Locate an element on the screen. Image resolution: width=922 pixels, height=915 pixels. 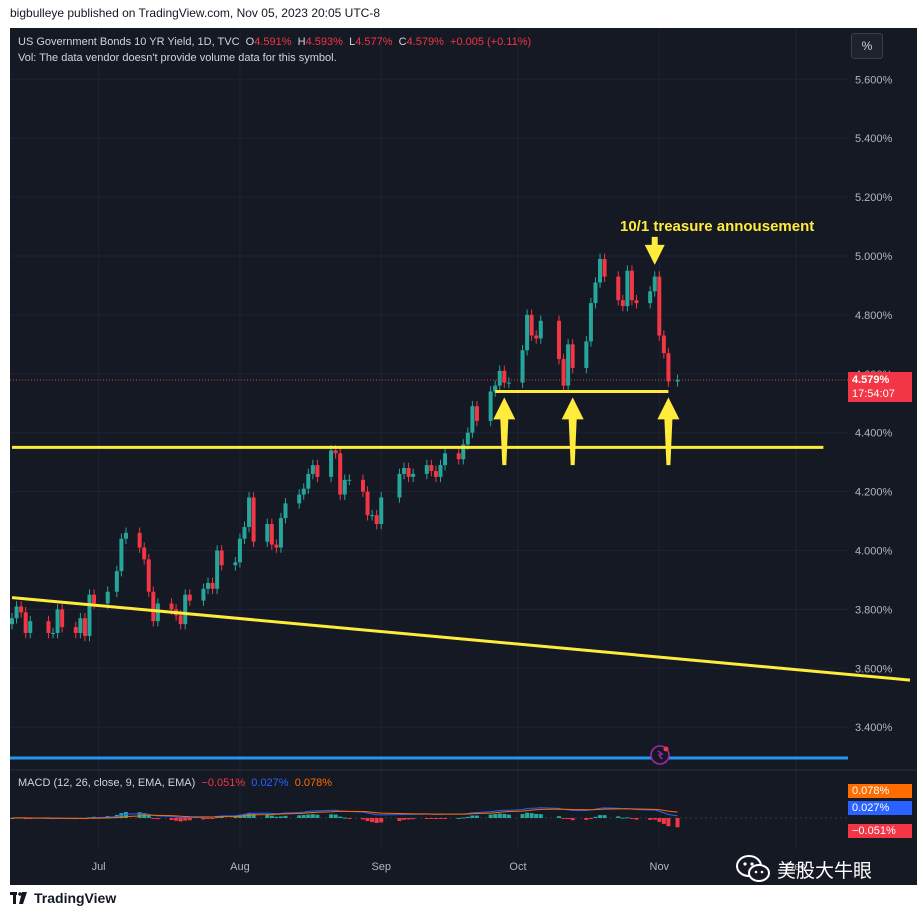
treasury-announcement-annotation: 10/1 treasure annousement is located at coordinates (717, 226).